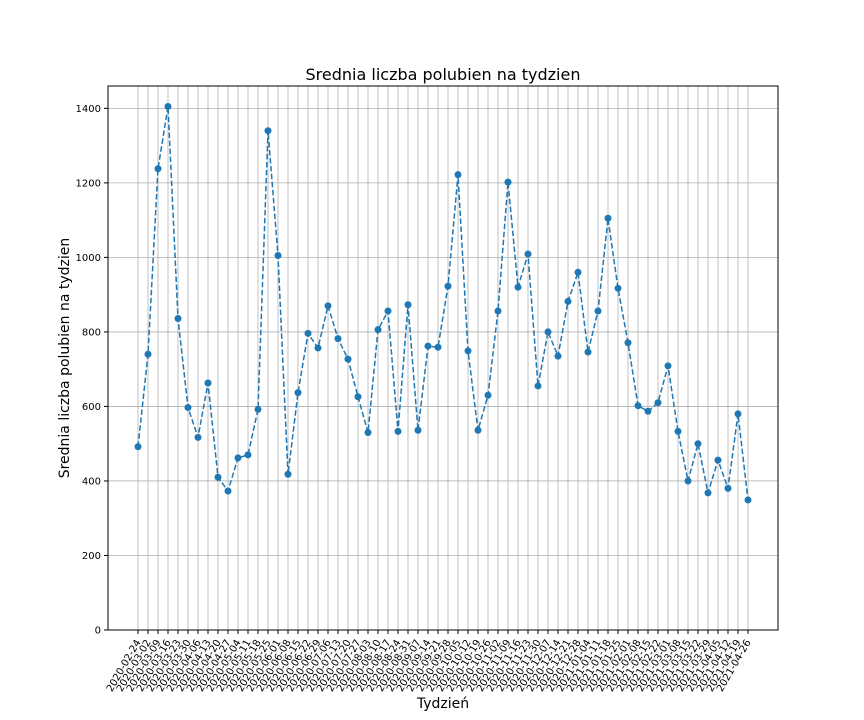  Describe the element at coordinates (91, 481) in the screenshot. I see `y-tick-label: 400` at that location.